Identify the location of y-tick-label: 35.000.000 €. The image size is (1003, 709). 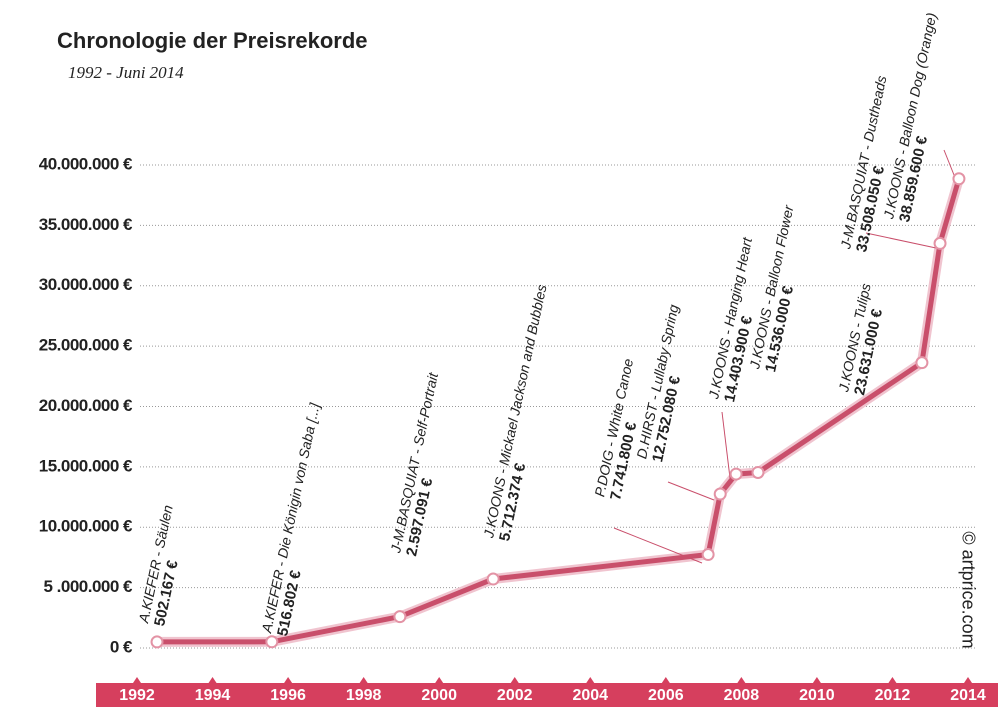
(86, 224).